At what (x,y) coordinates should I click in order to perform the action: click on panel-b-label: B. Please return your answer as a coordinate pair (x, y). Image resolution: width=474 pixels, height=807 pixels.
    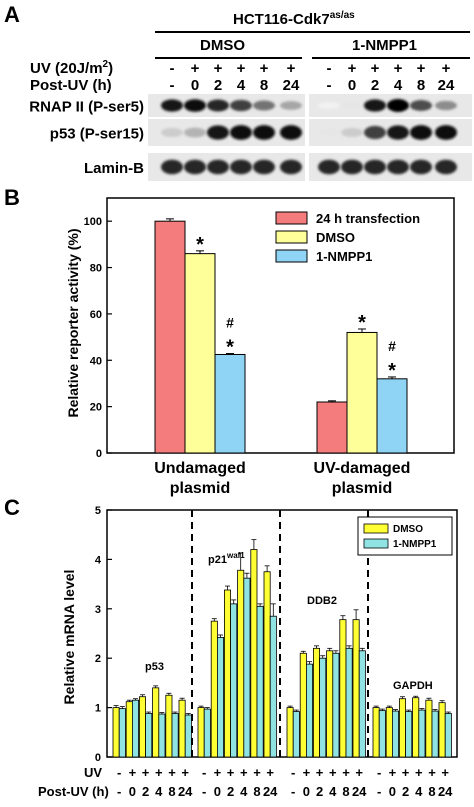
    Looking at the image, I should click on (12, 197).